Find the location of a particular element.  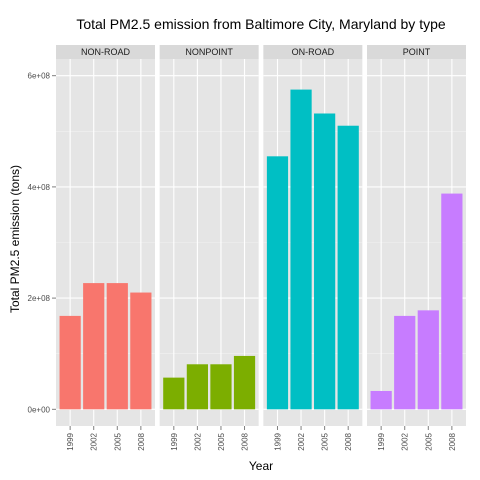

facet-strip-label: POINT is located at coordinates (417, 52).